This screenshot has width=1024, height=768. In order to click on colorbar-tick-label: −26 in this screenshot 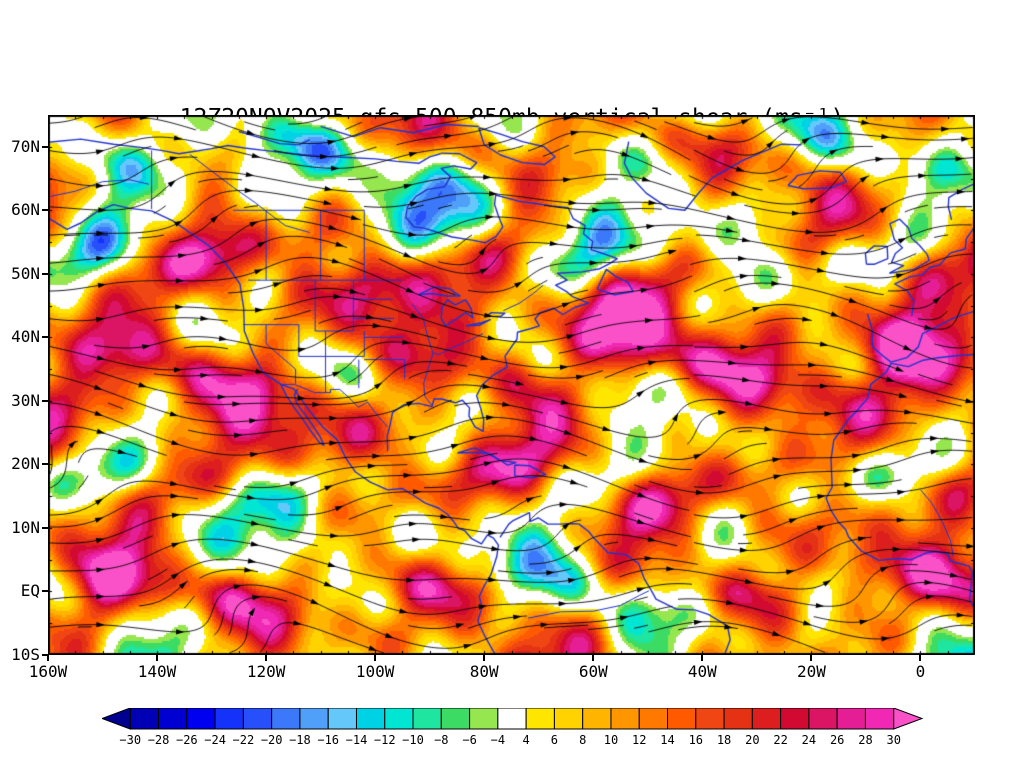, I will do `click(187, 740)`.